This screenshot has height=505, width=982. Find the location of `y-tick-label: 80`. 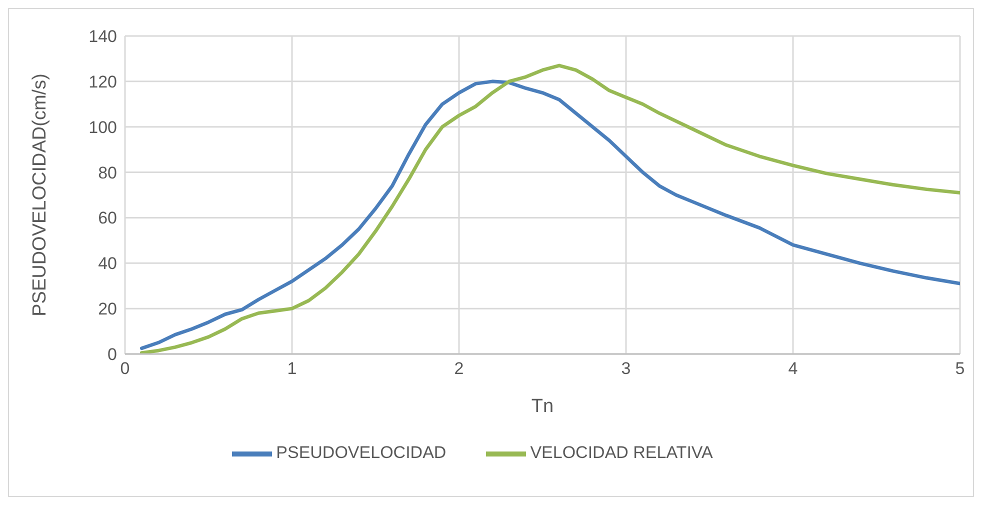

y-tick-label: 80 is located at coordinates (107, 172).